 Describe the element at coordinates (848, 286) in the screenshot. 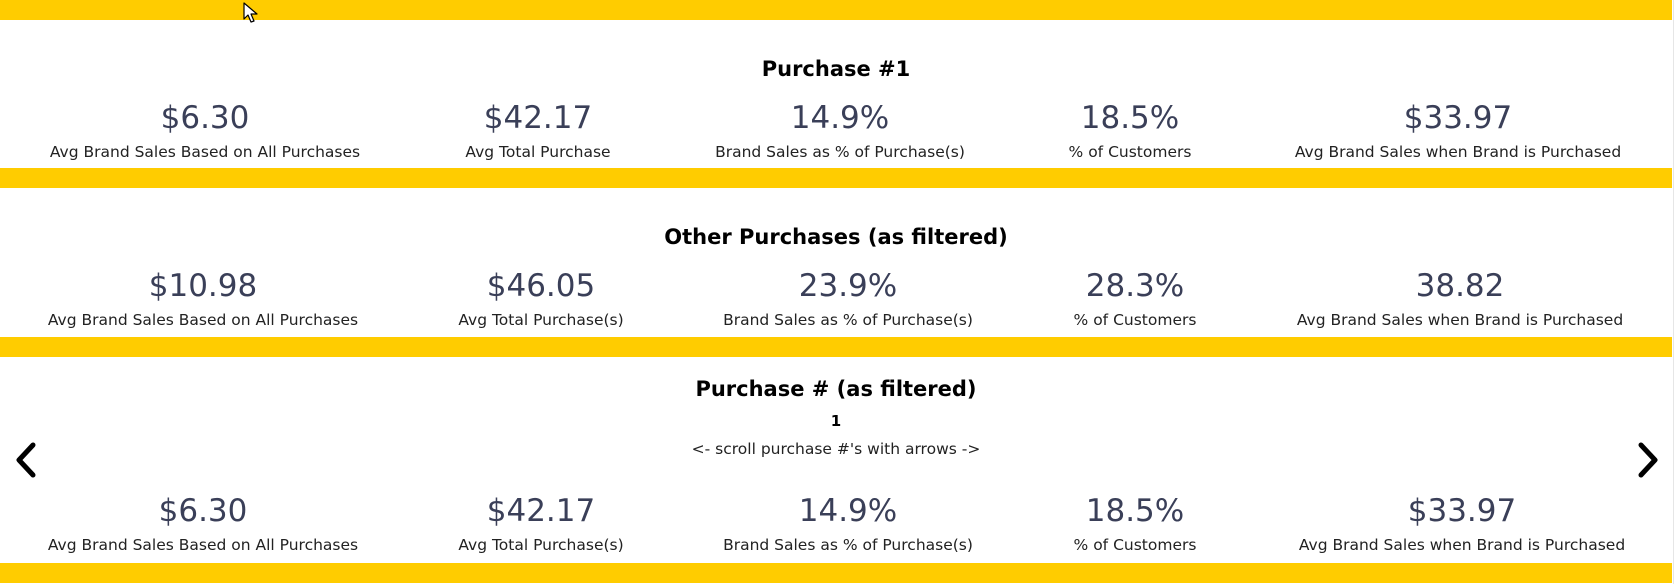

I see `kpi-value: 23.9%` at that location.